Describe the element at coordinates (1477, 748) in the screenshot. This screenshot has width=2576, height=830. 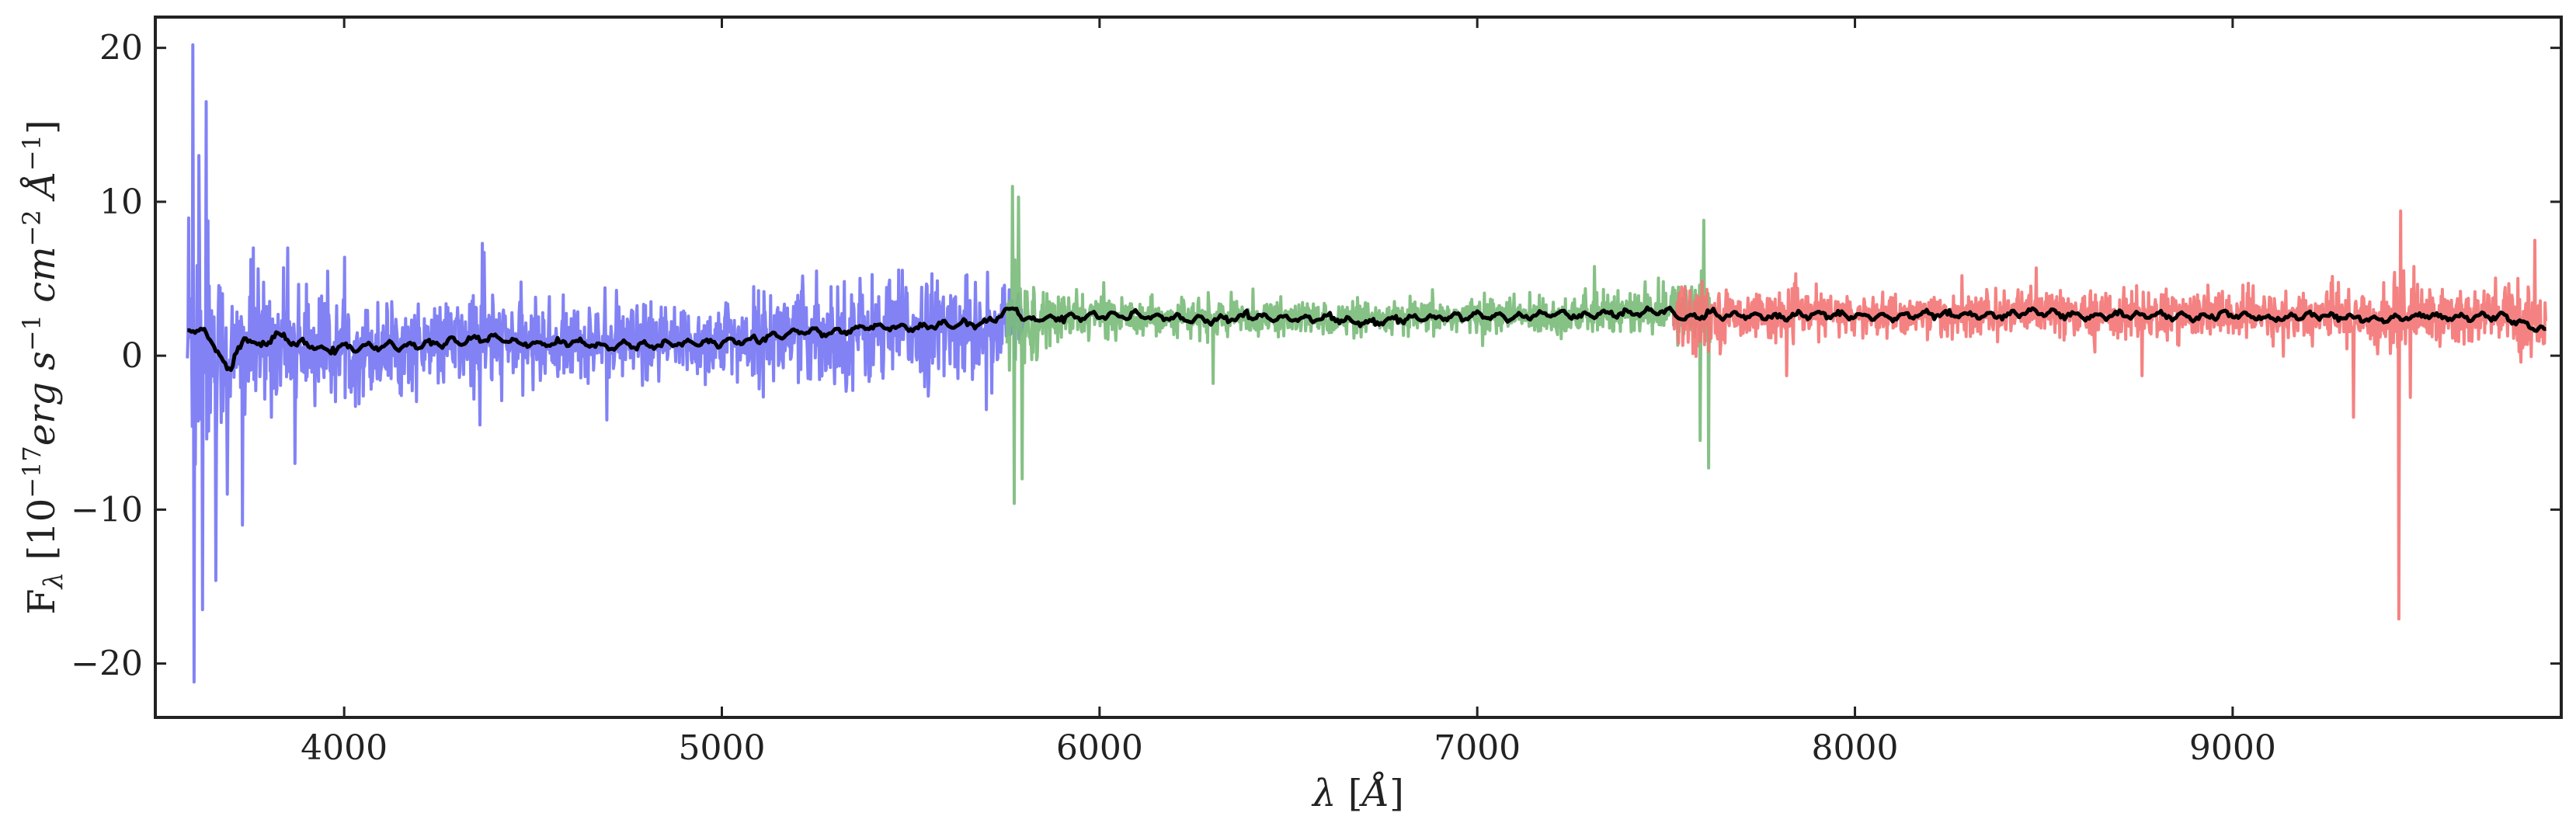
I see `x-tick-label: 7000` at that location.